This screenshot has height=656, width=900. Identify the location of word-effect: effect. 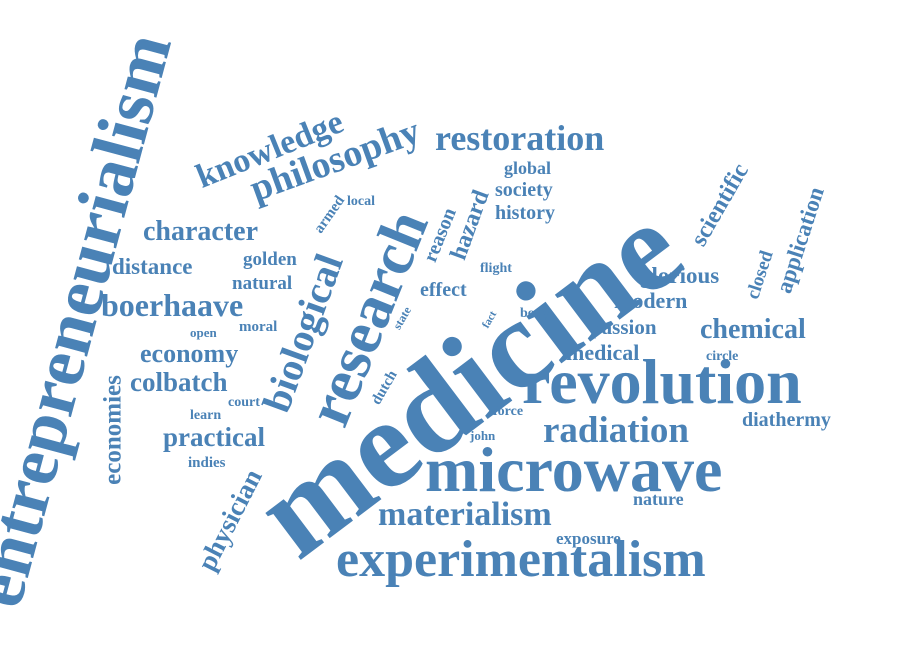
(443, 290).